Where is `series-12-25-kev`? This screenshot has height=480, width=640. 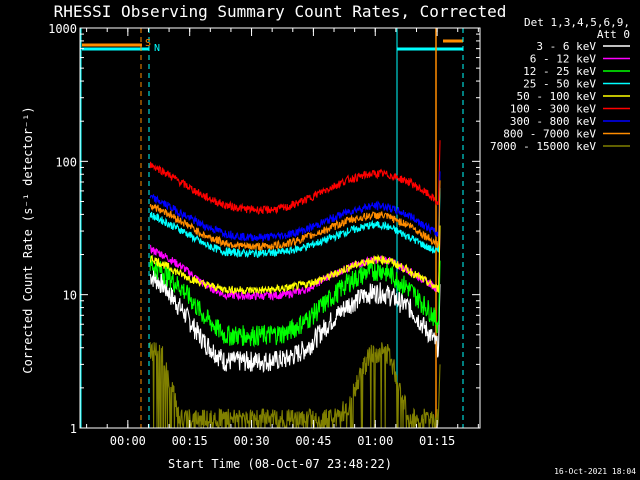
series-12-25-kev is located at coordinates (295, 301).